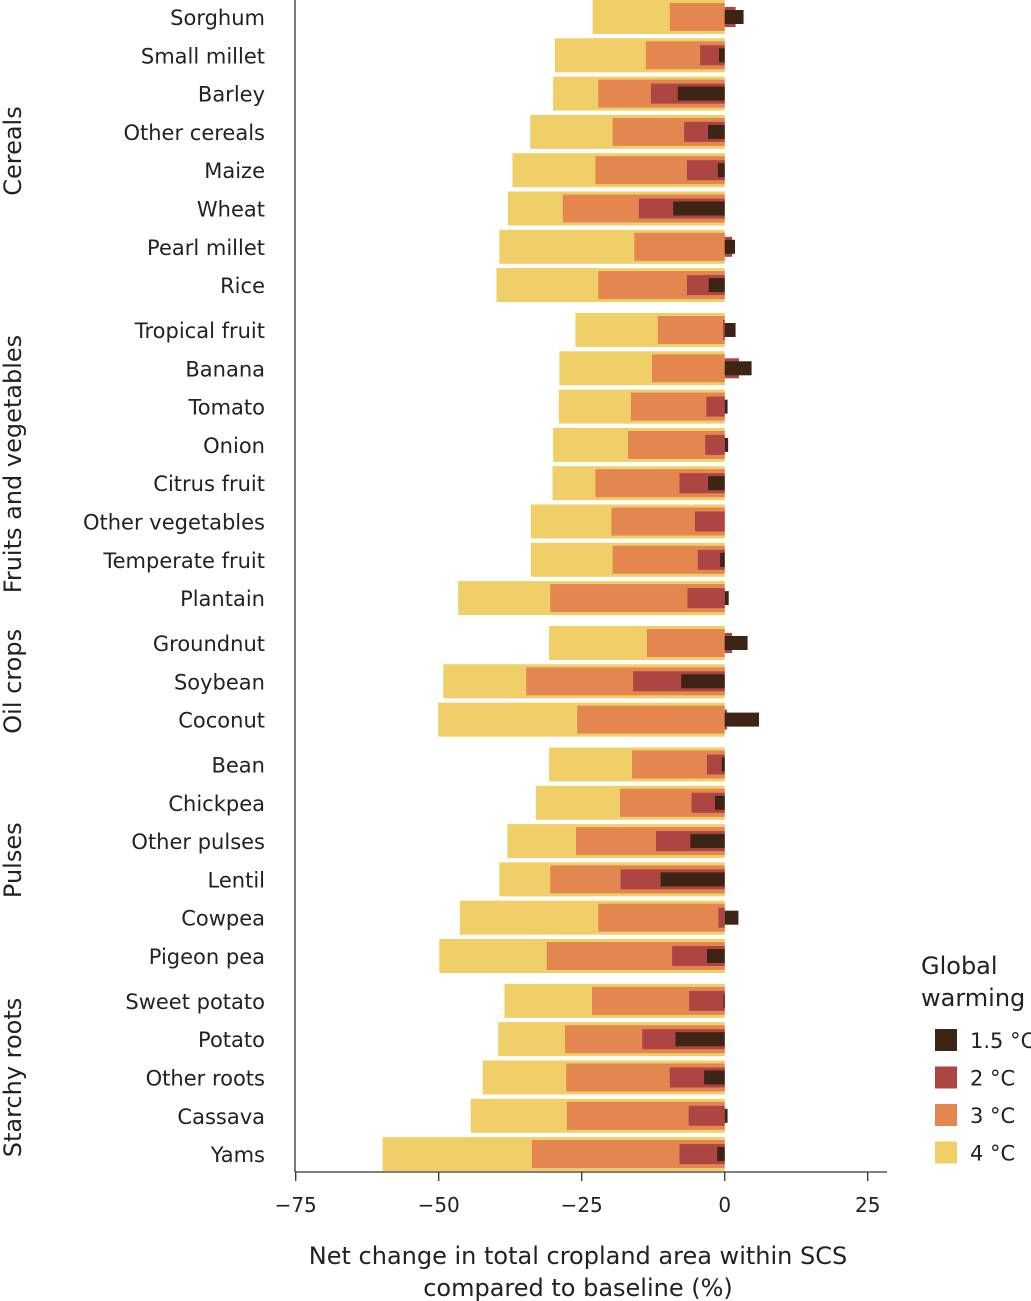  Describe the element at coordinates (738, 368) in the screenshot. I see `bar-banana-1-5c` at that location.